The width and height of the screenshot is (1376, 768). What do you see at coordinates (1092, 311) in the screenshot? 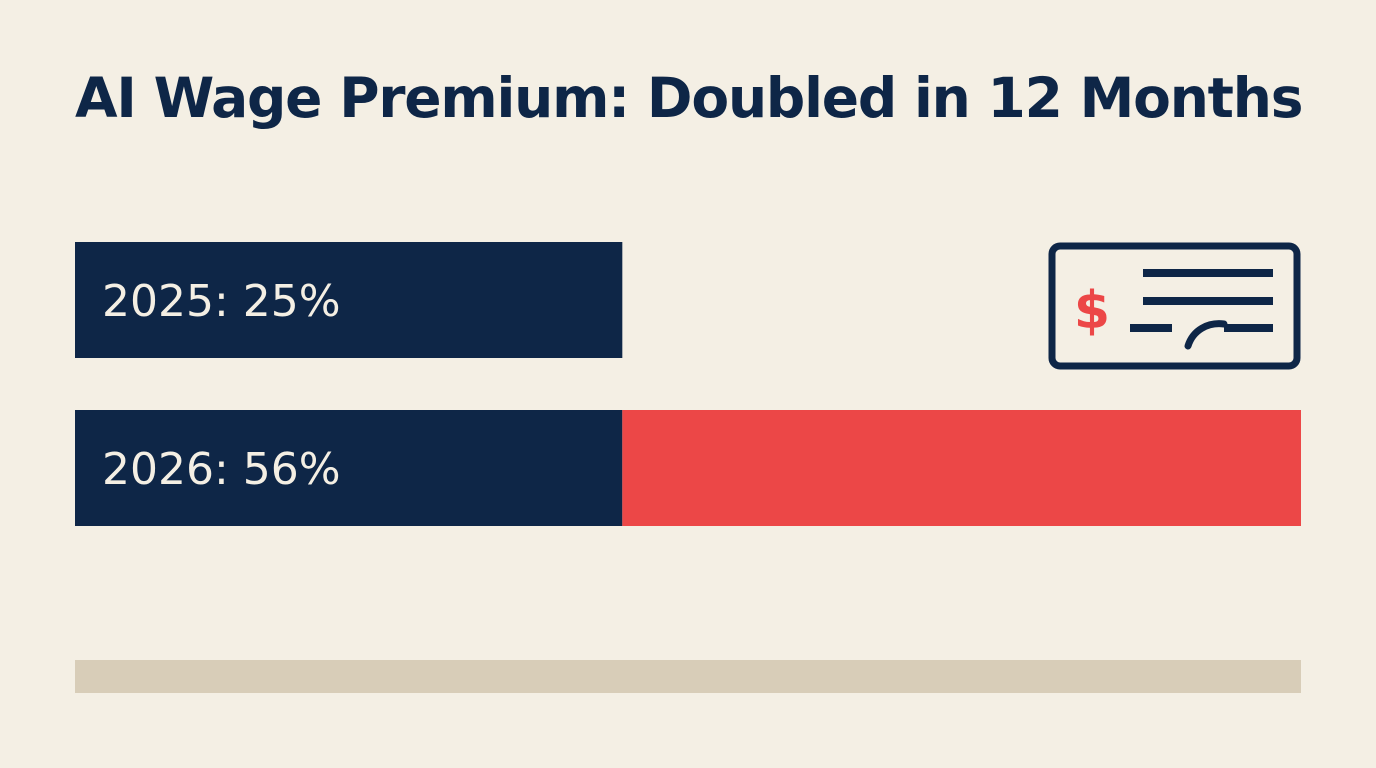
I see `dollar-sign-icon: $` at bounding box center [1092, 311].